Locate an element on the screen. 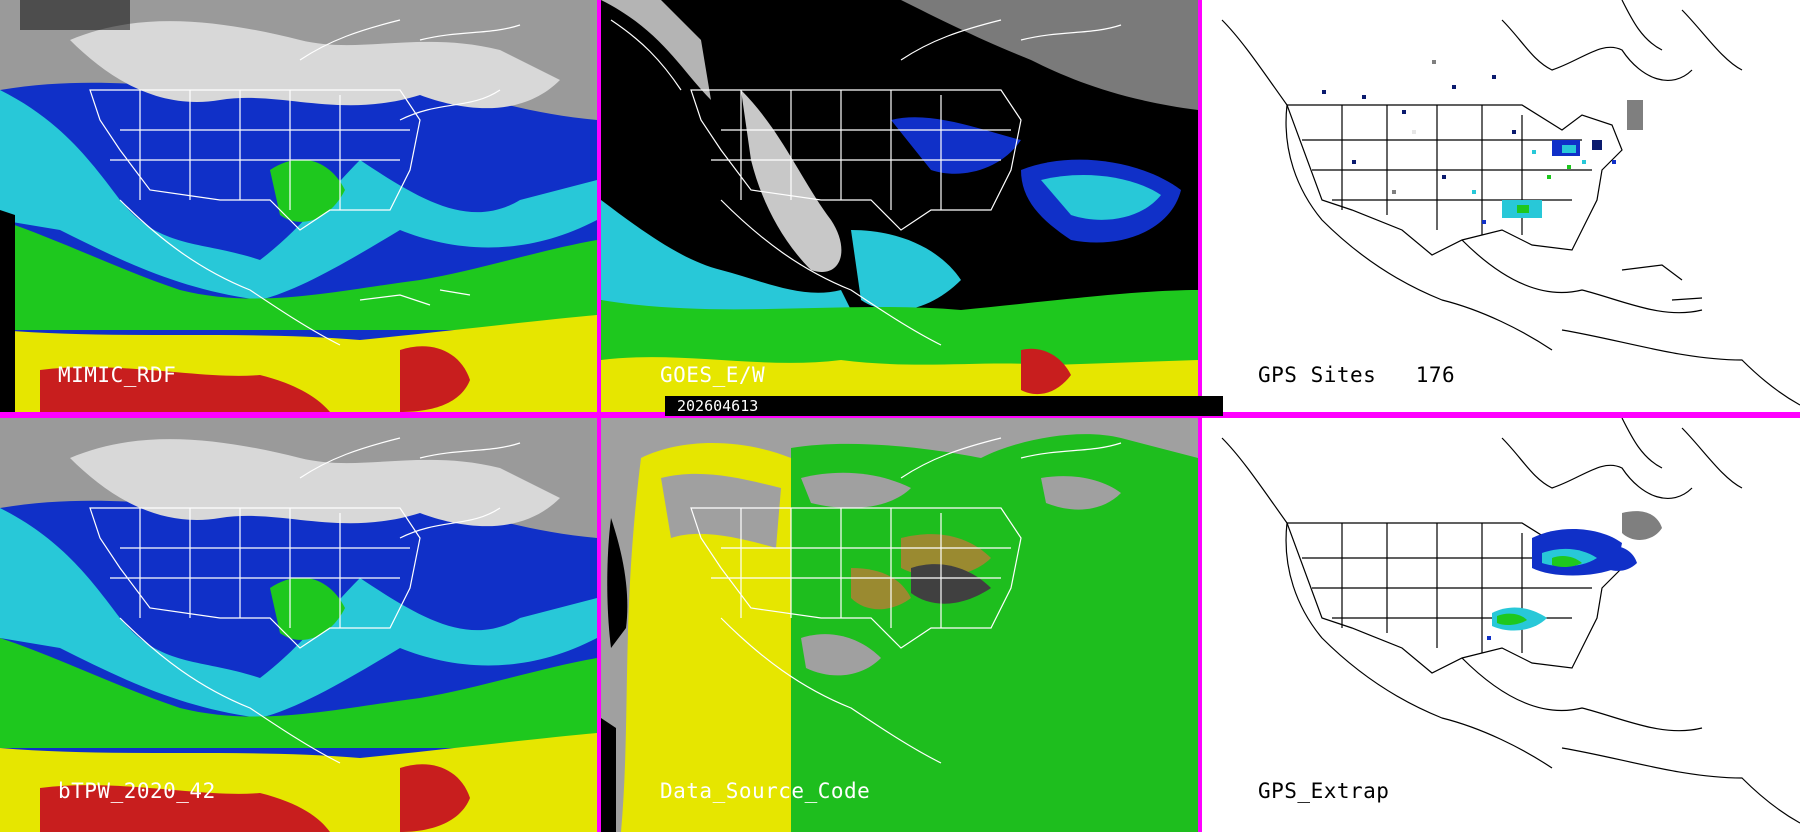  goes-label: GOES_E/W is located at coordinates (713, 375).